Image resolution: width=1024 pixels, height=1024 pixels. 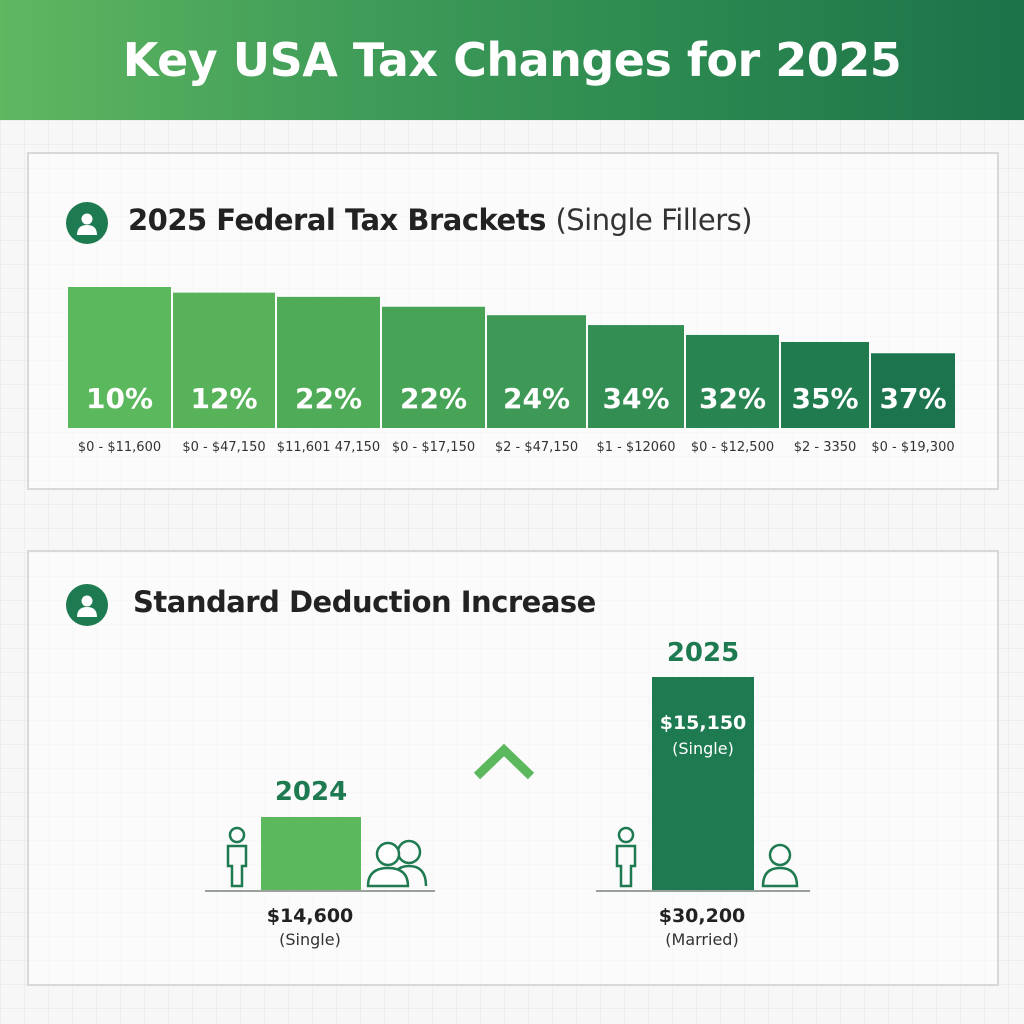 I want to click on bracket-rate-label: 12%, so click(x=223, y=398).